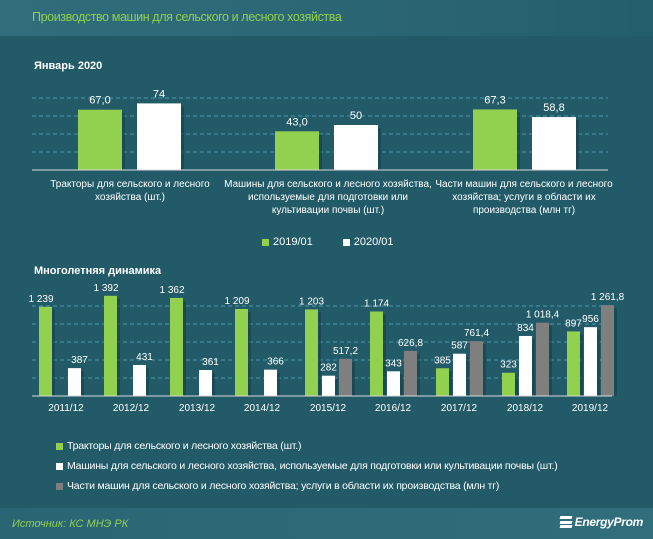 This screenshot has height=539, width=653. Describe the element at coordinates (236, 301) in the screenshot. I see `data-label: 1 209` at that location.